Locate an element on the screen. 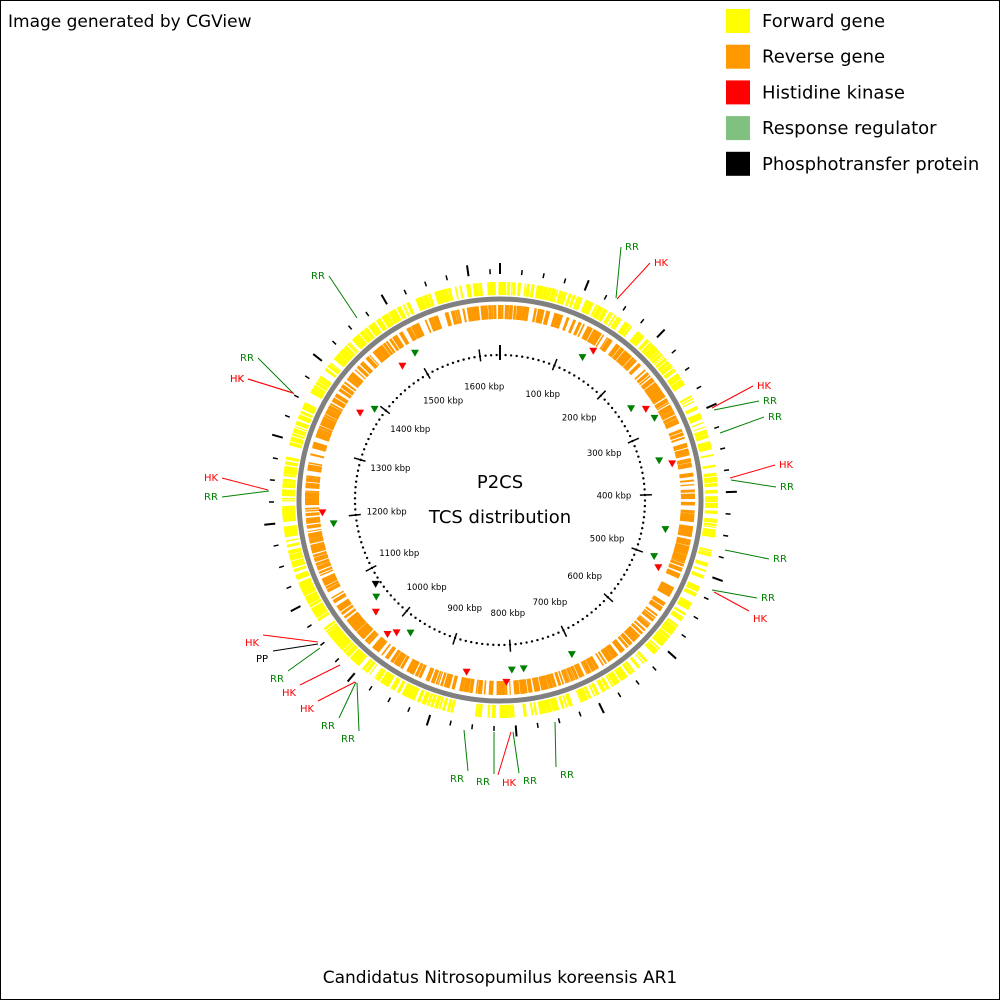  tick-label: 1400 kbp is located at coordinates (410, 430).